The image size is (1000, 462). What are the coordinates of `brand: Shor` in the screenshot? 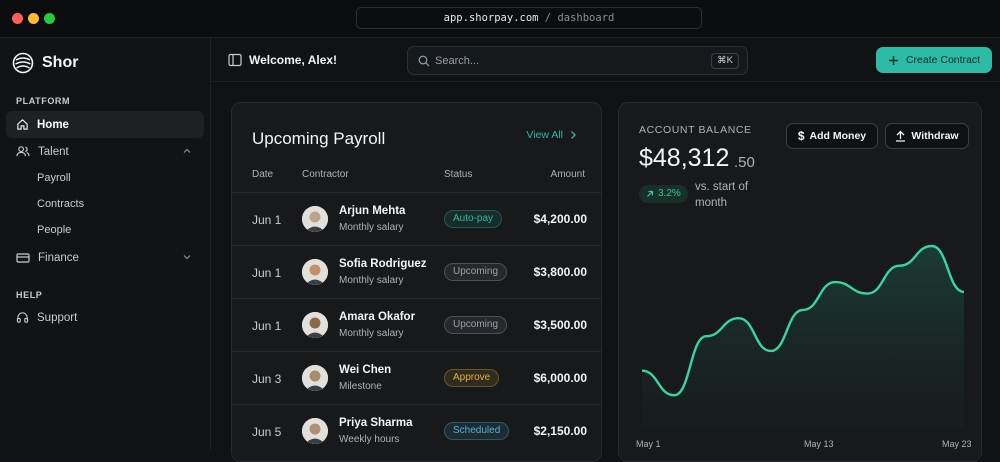 It's located at (45, 63).